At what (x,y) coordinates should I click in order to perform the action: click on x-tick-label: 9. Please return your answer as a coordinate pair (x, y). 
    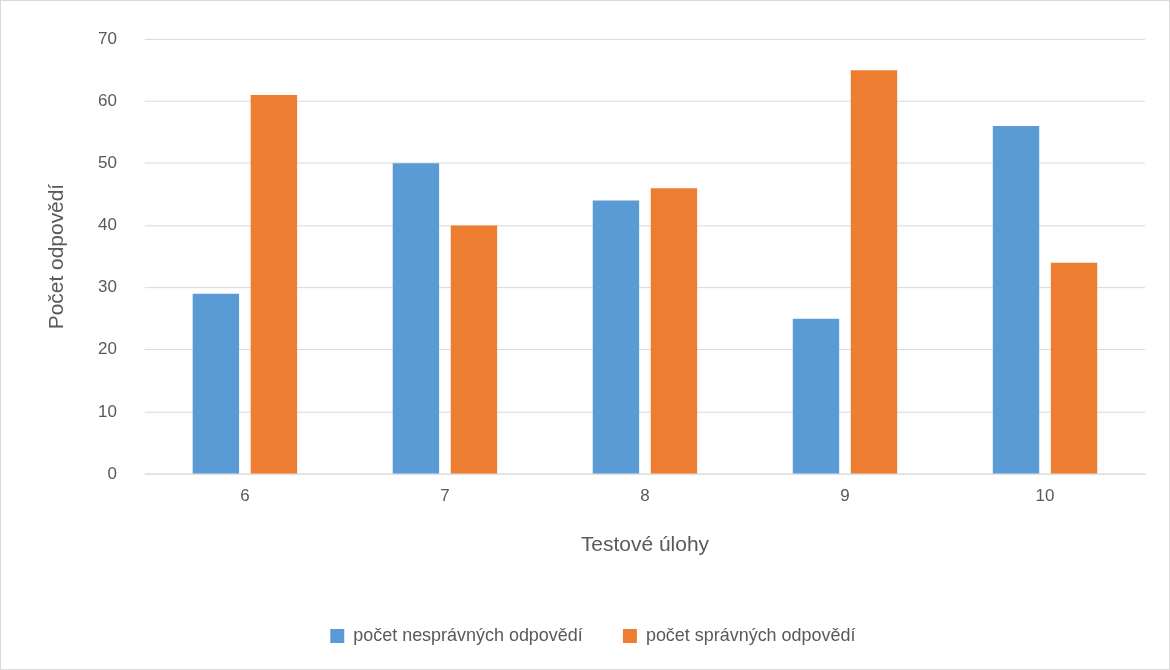
    Looking at the image, I should click on (845, 495).